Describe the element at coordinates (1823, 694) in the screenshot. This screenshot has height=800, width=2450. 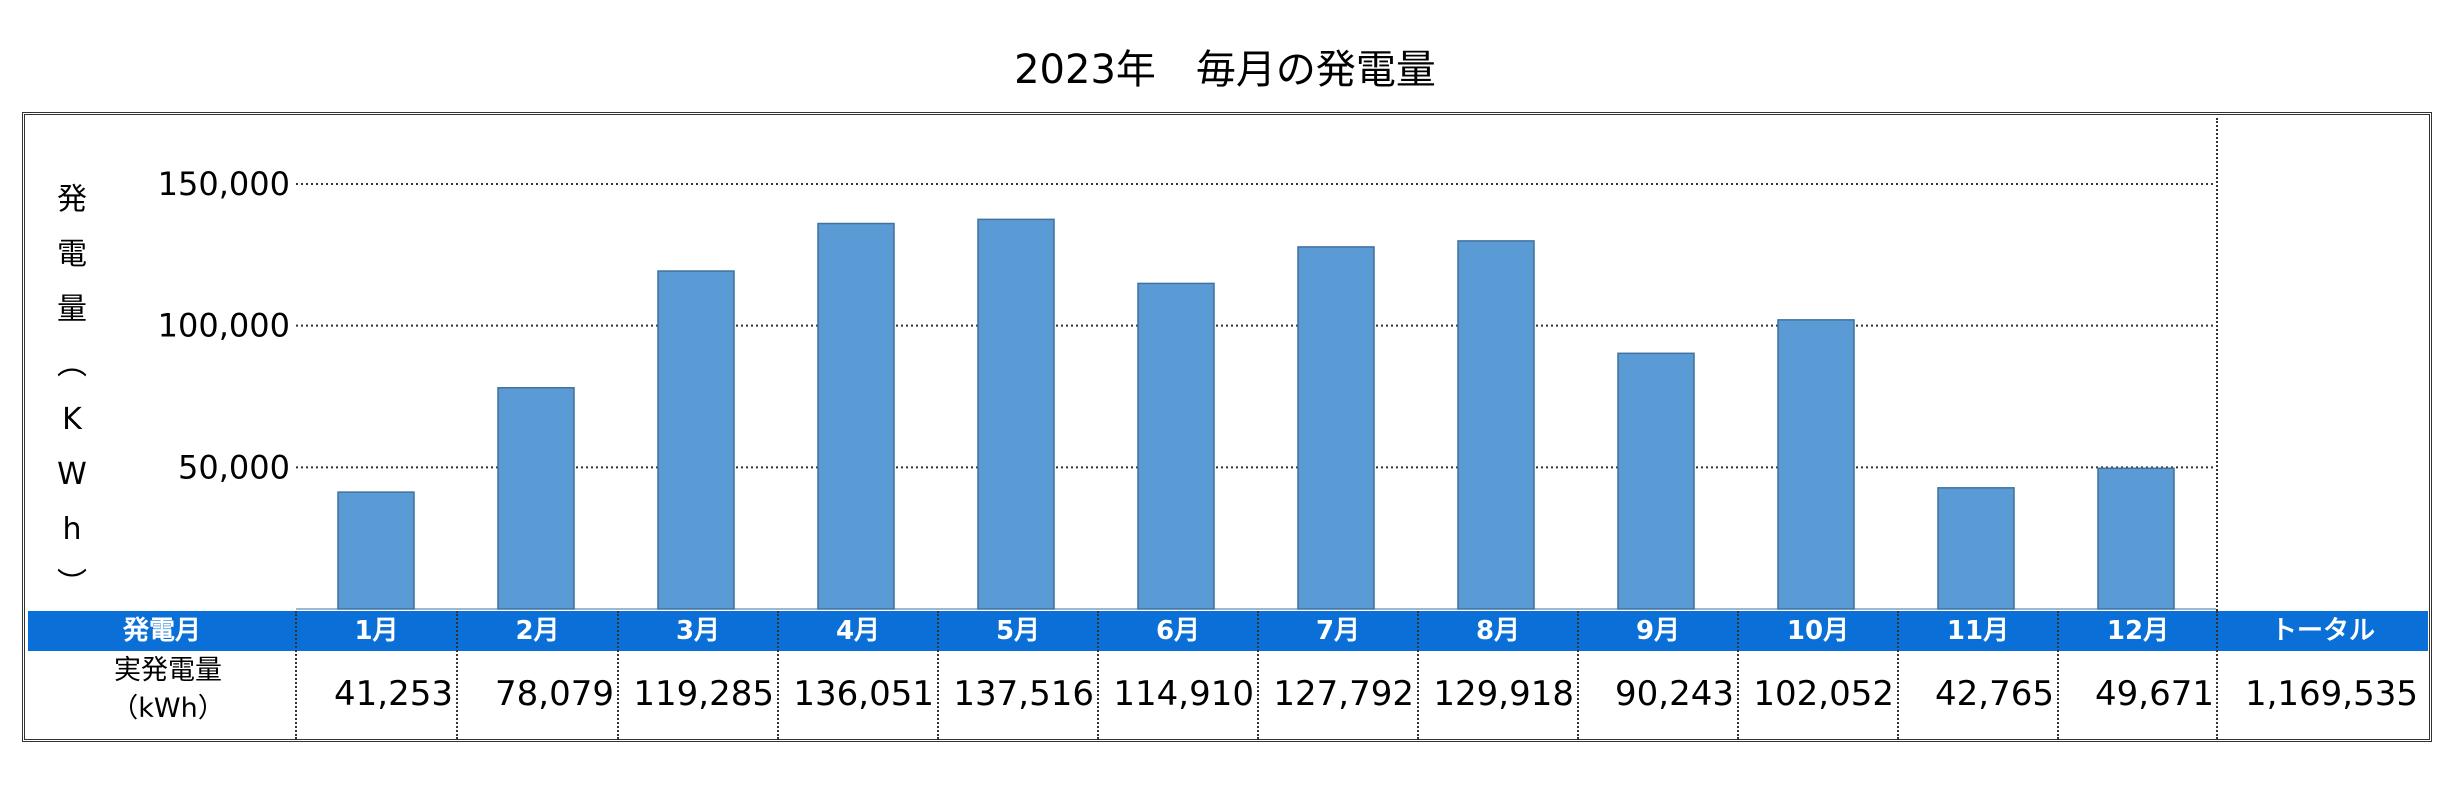
I see `value-cell: 102,052` at that location.